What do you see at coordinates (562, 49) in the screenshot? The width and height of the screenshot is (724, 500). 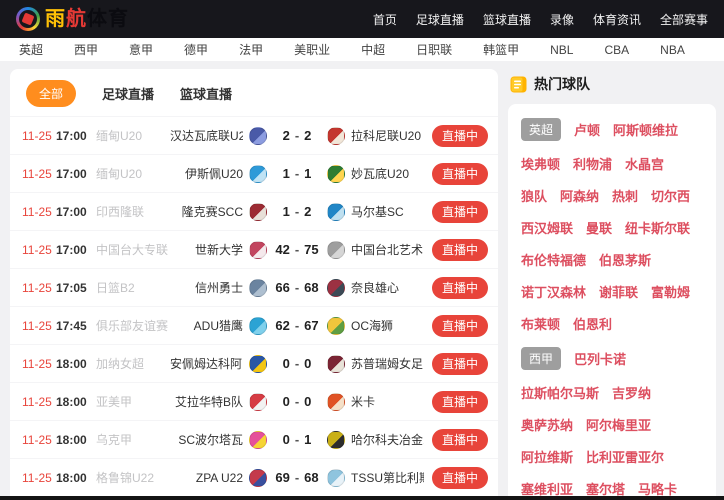 I see `league-nav-item: NBL` at bounding box center [562, 49].